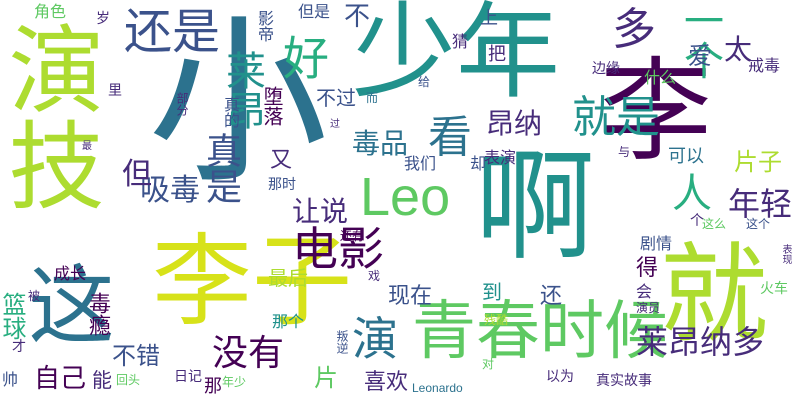 This screenshot has width=800, height=400. What do you see at coordinates (70, 273) in the screenshot?
I see `word-chengzhang: 成长` at bounding box center [70, 273].